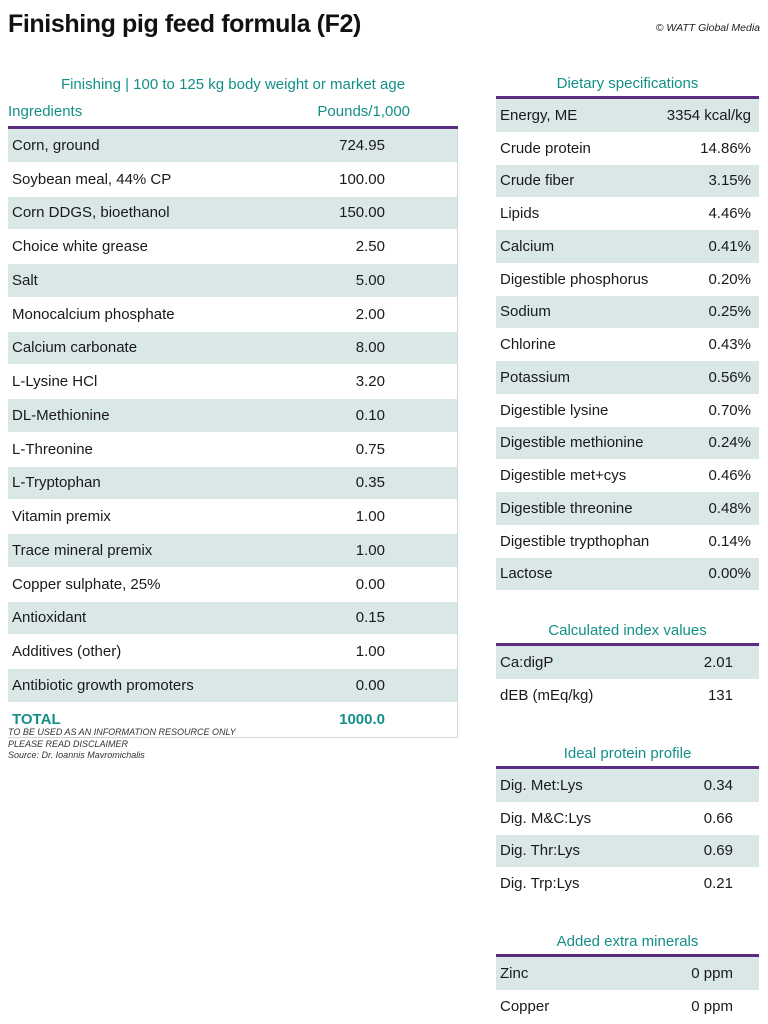 The image size is (768, 1024). What do you see at coordinates (232, 382) in the screenshot?
I see `table-row: L-Lysine HCl 3.20` at bounding box center [232, 382].